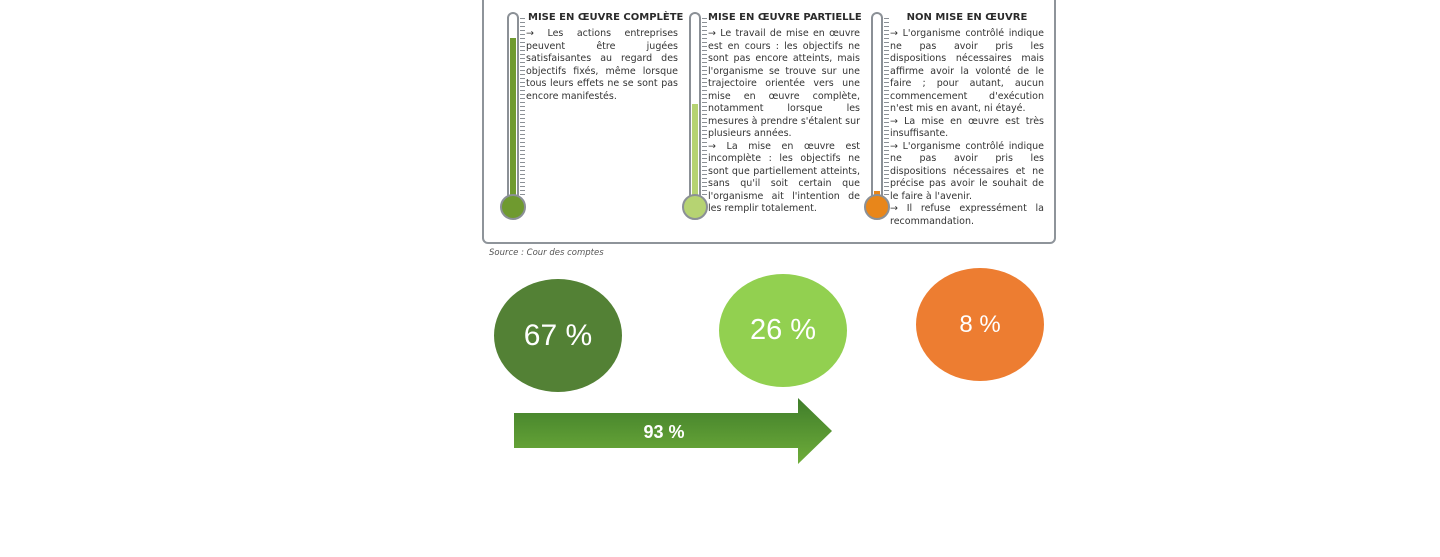  I want to click on circle-label: 8 %, so click(980, 324).